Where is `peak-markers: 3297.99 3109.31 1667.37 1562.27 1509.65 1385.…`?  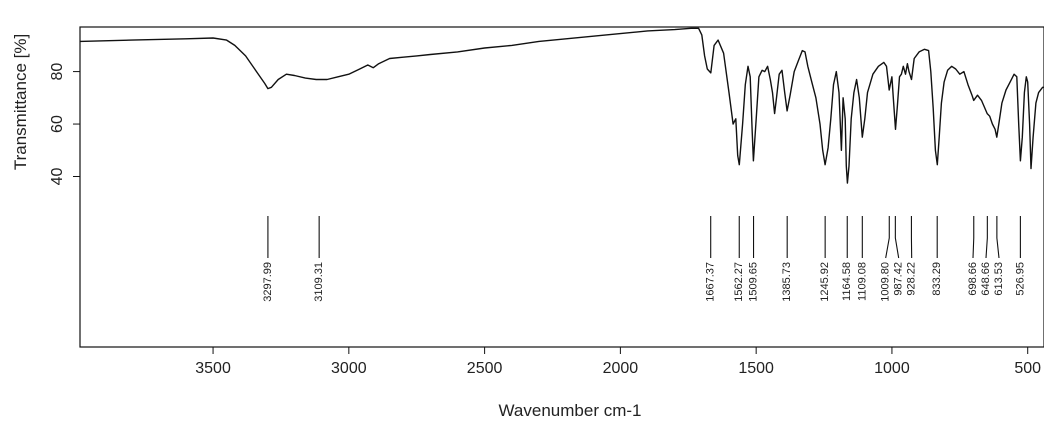
peak-markers: 3297.99 3109.31 1667.37 1562.27 1509.65 1385.… is located at coordinates (644, 259).